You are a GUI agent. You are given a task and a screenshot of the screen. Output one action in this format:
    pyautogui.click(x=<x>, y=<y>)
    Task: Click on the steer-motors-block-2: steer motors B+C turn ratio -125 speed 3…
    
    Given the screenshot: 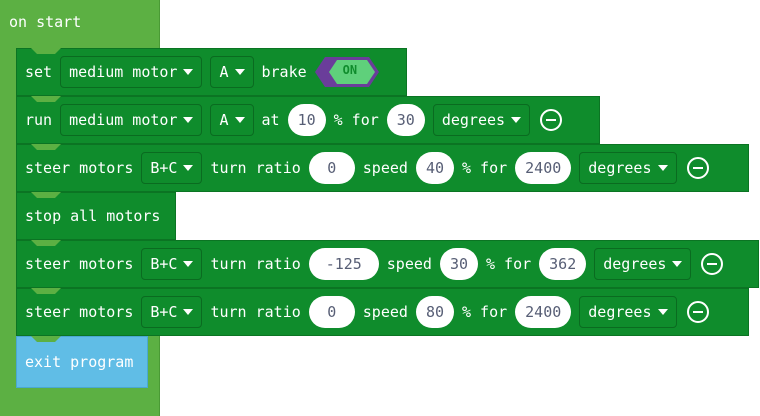 What is the action you would take?
    pyautogui.click(x=387, y=264)
    